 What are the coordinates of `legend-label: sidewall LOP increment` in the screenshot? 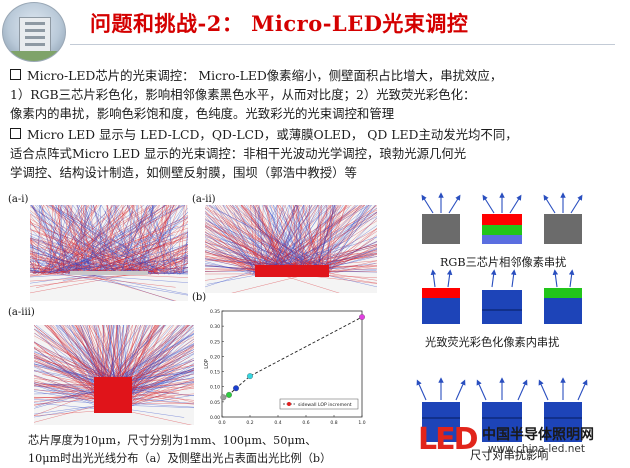 It's located at (325, 405).